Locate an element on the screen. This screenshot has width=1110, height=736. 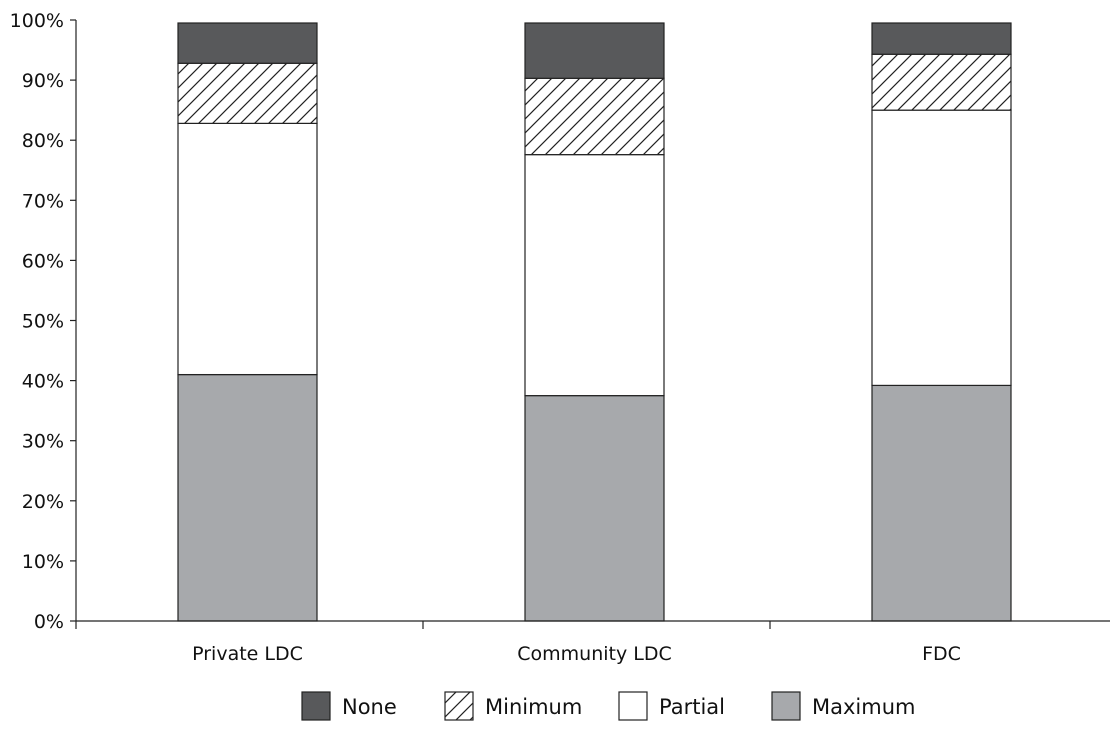
x-tick-label: Community LDC is located at coordinates (594, 654).